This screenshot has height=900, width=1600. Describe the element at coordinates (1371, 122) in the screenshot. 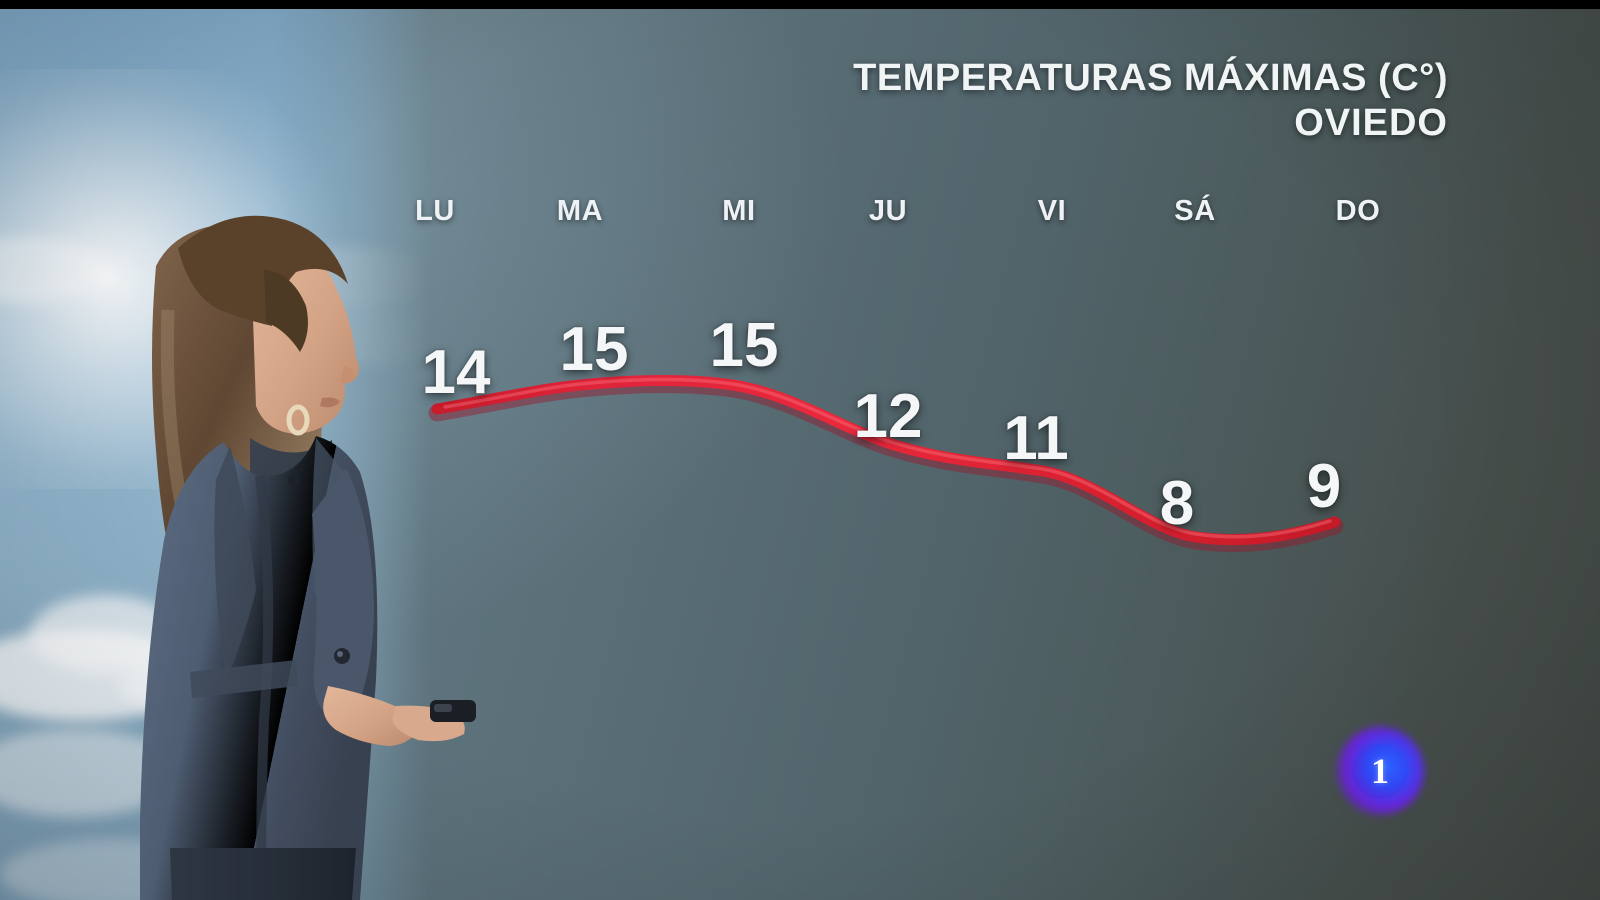

I see `chart-subtitle: OVIEDO` at that location.